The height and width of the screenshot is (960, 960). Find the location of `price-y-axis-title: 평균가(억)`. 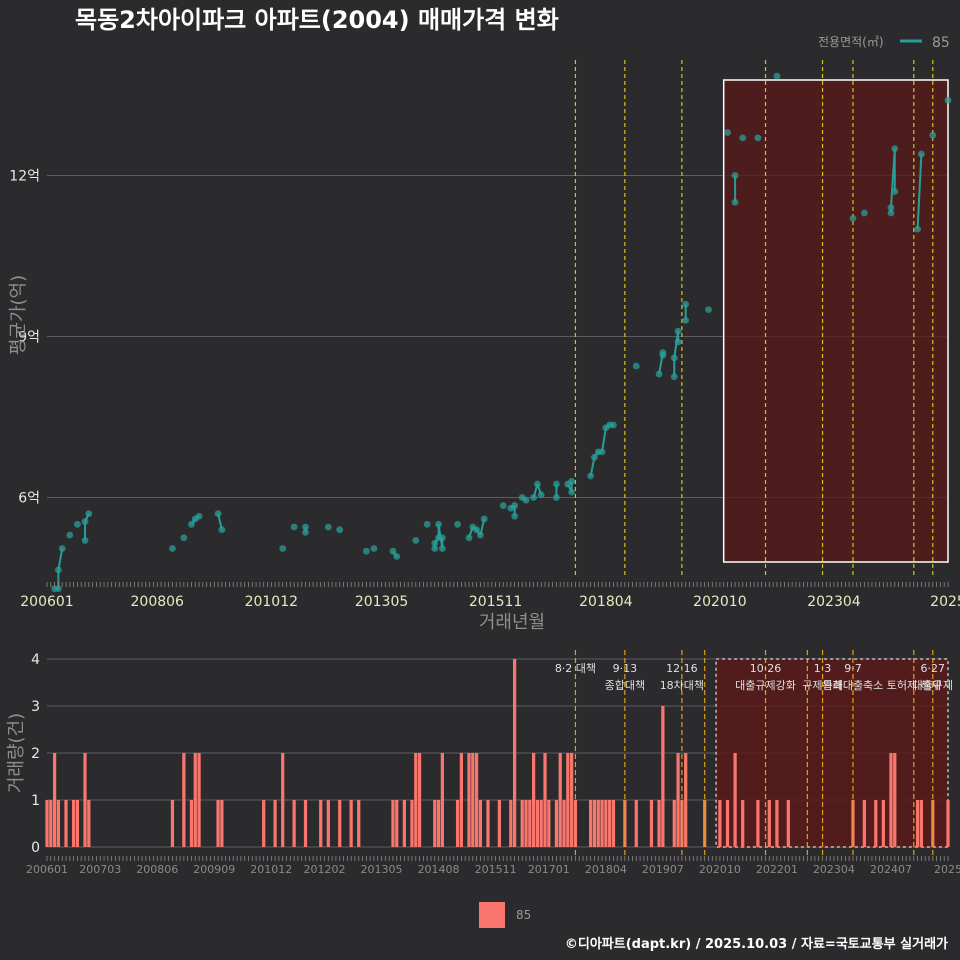

price-y-axis-title: 평균가(억) is located at coordinates (18, 315).